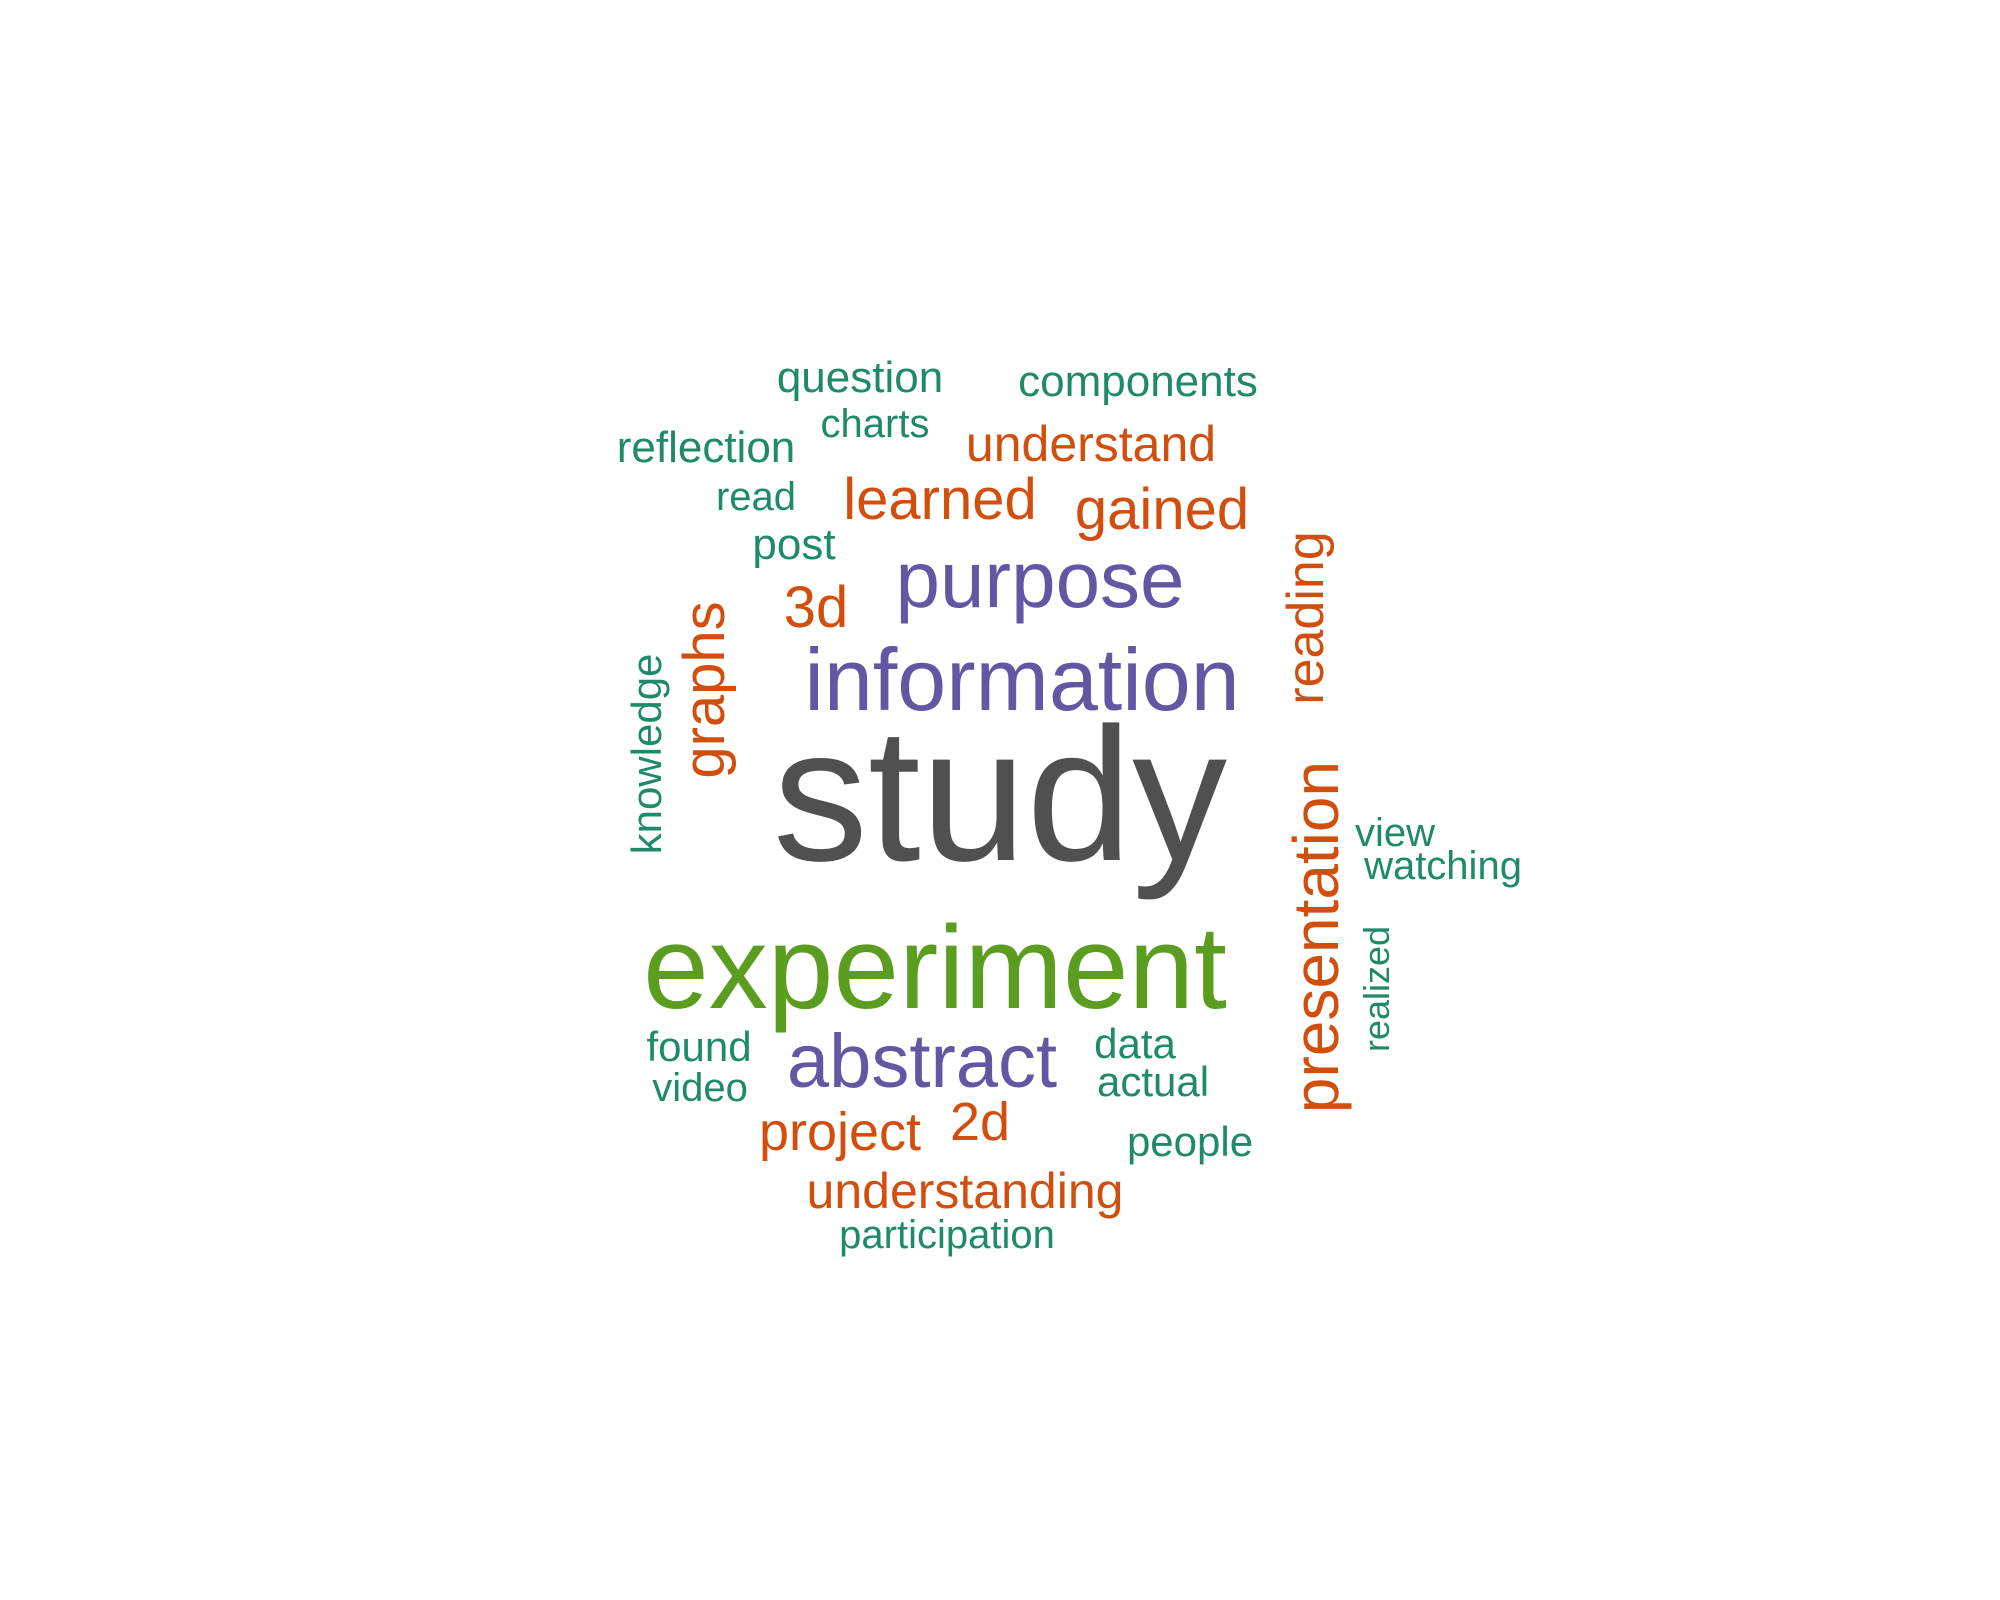  Describe the element at coordinates (875, 424) in the screenshot. I see `word-charts: charts` at that location.